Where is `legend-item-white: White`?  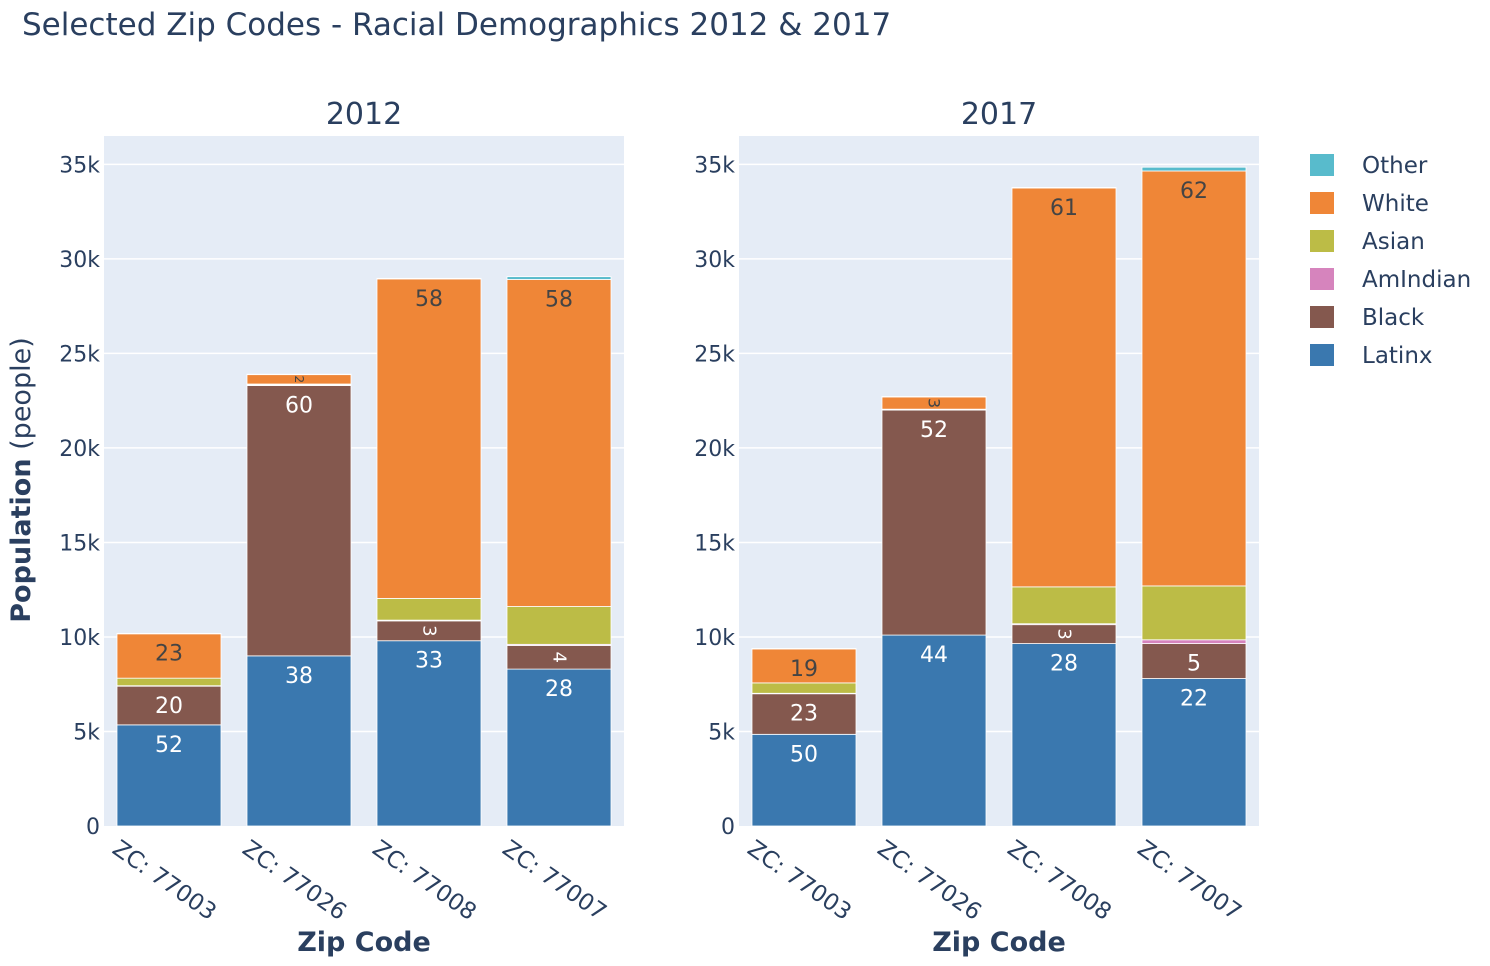 legend-item-white: White is located at coordinates (1369, 204).